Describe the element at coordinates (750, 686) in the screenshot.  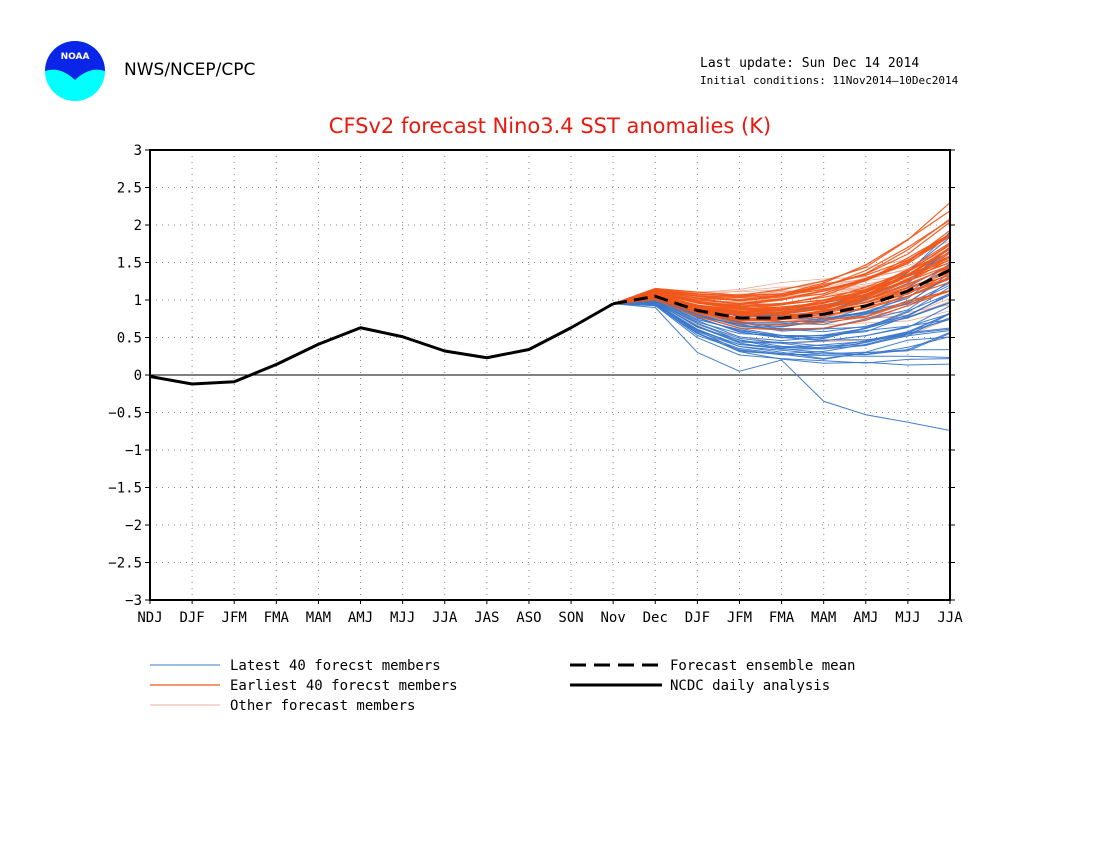
I see `legend-label-analysis: NCDC daily analysis` at that location.